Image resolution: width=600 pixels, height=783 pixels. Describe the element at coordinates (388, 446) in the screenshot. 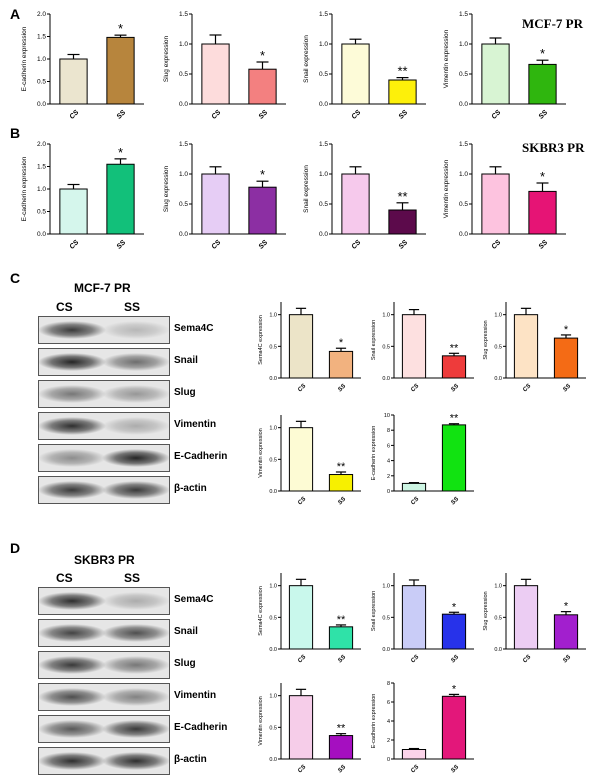

I see `y-tick-label: 6` at that location.